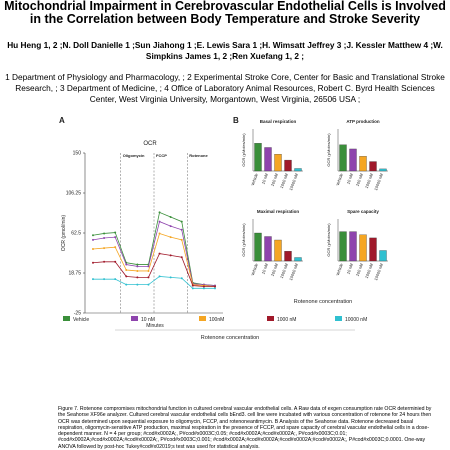  What do you see at coordinates (278, 121) in the screenshot?
I see `chart-title: Basal respiration` at bounding box center [278, 121].